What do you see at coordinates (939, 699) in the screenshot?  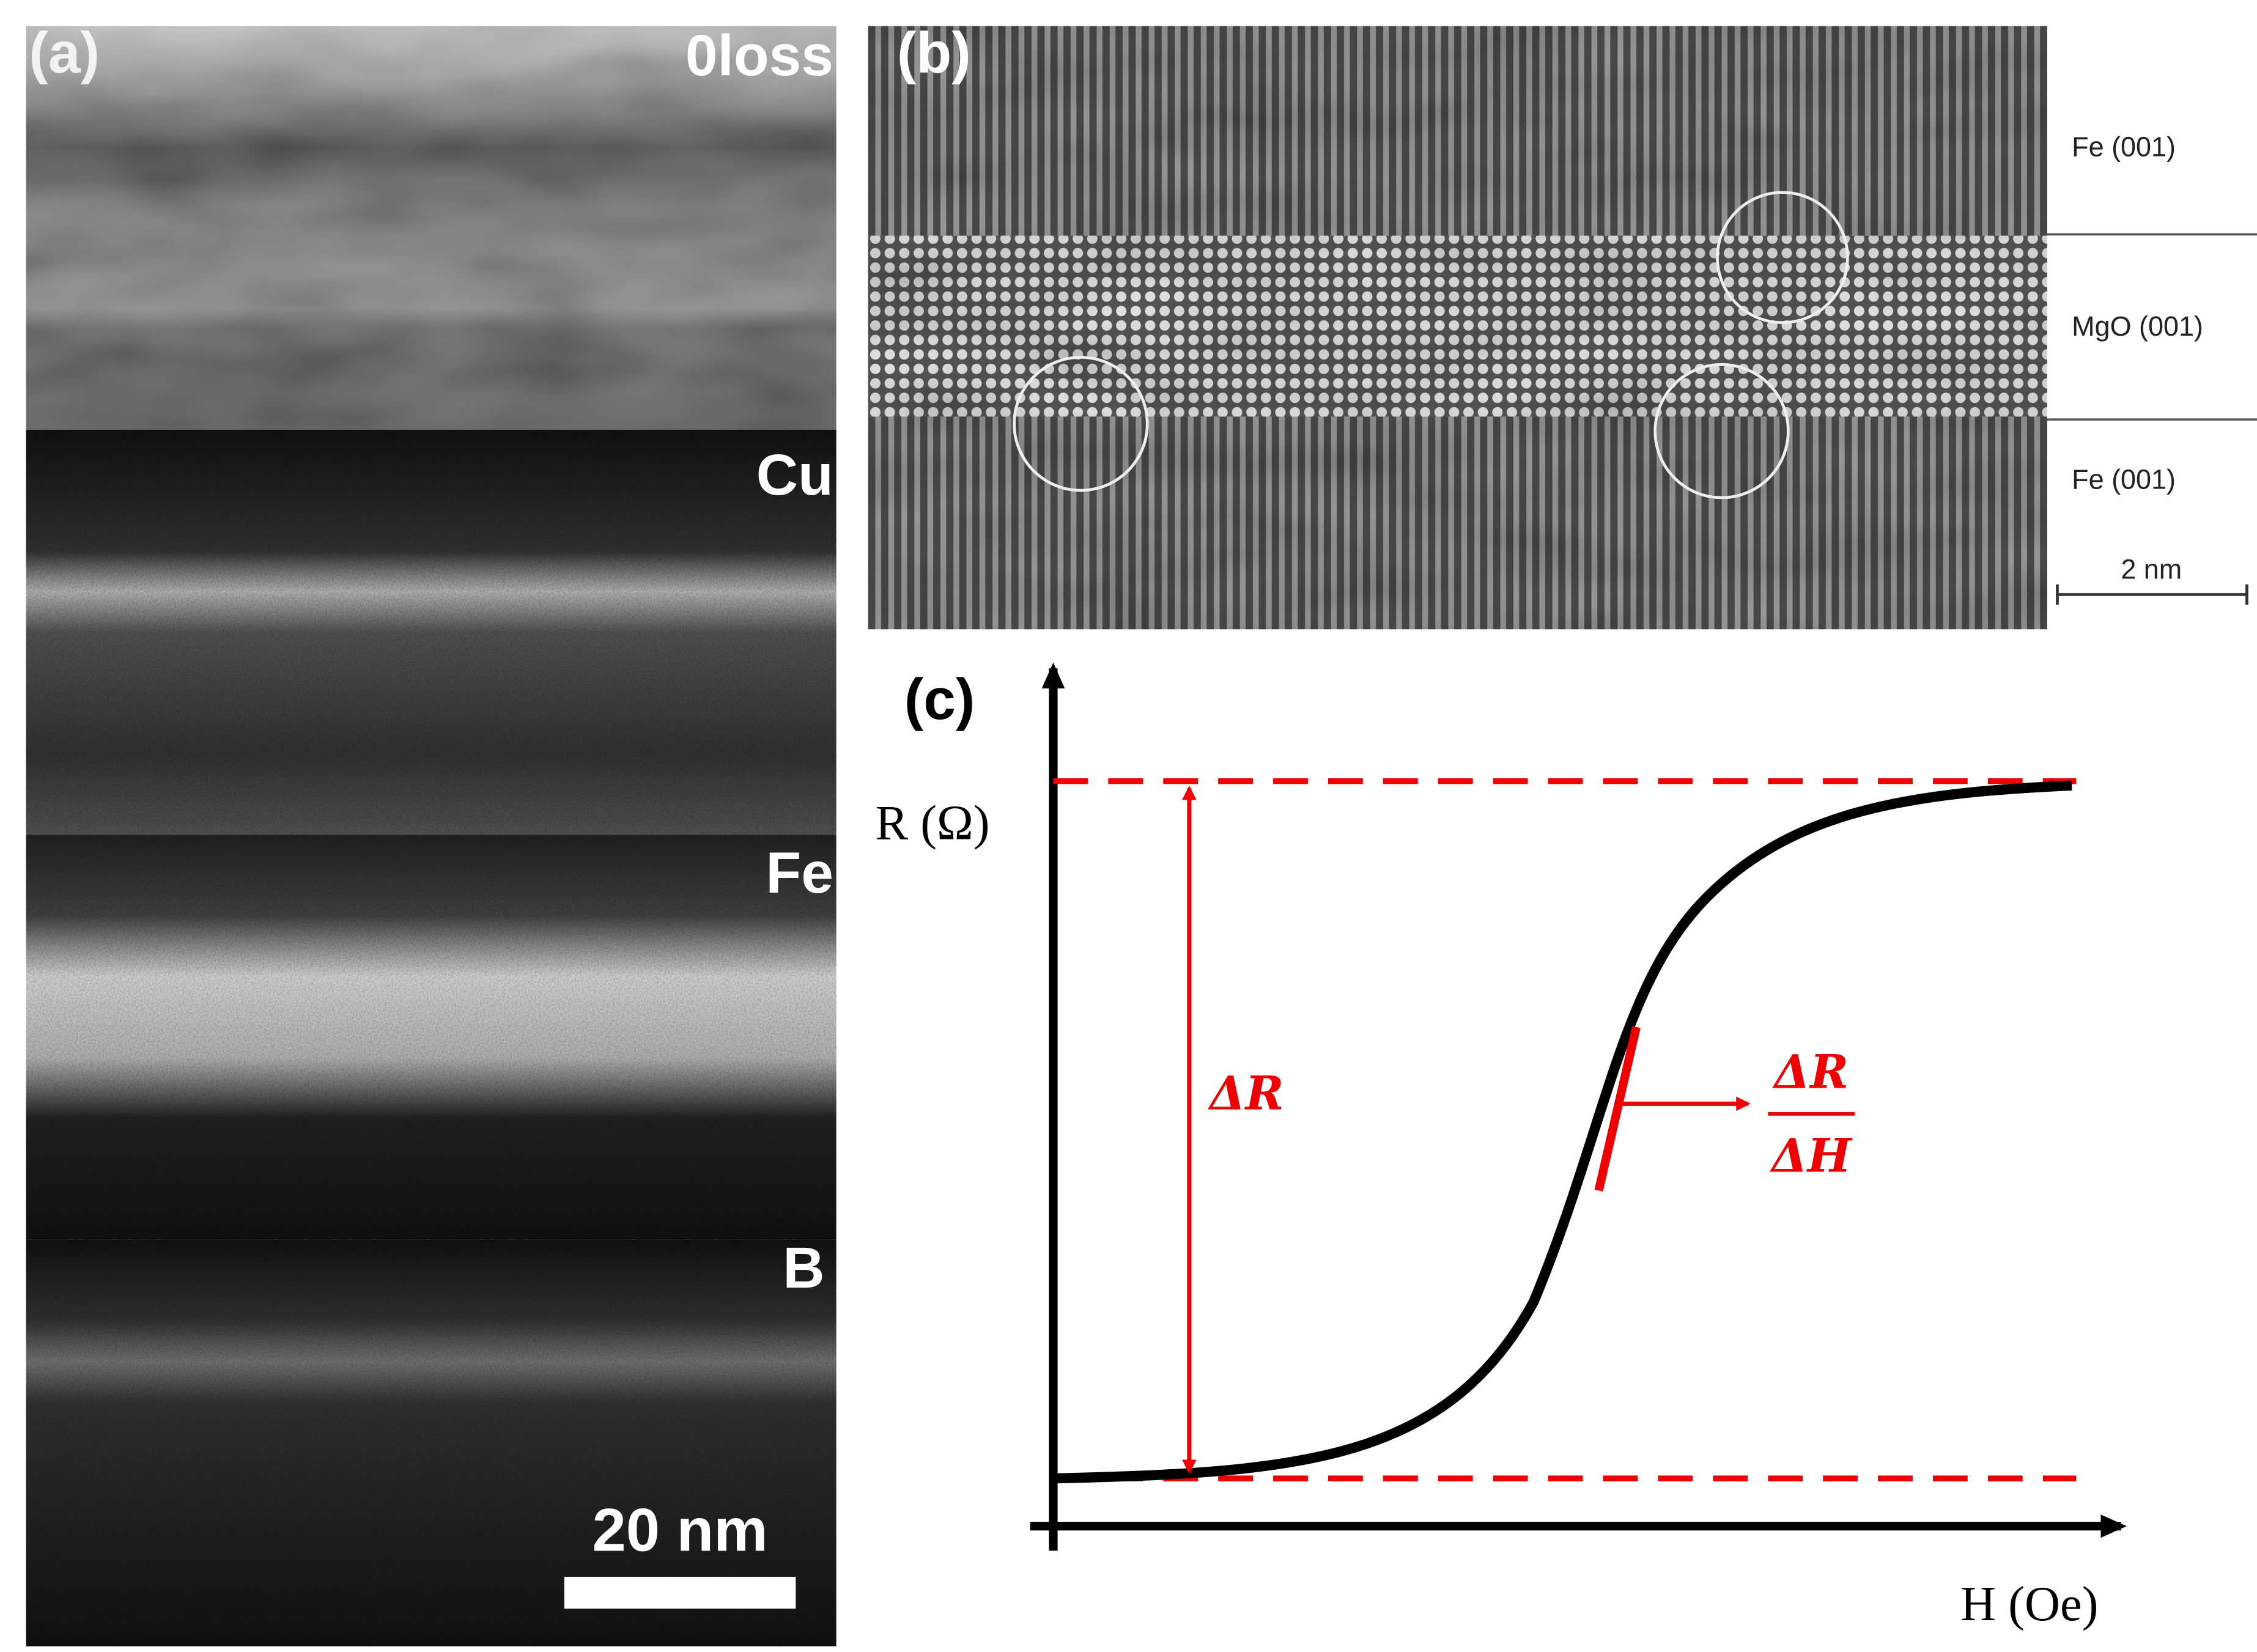 I see `panel-label: (c)` at bounding box center [939, 699].